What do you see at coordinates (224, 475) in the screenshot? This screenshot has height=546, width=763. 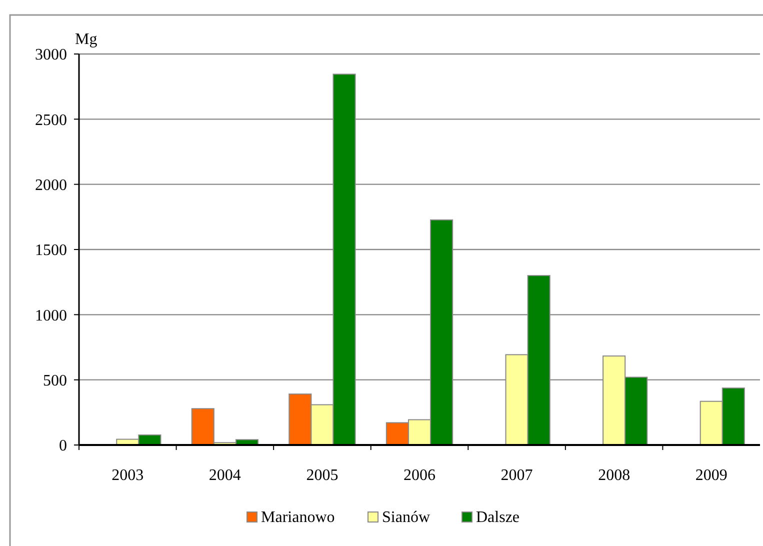 I see `x-tick-label: 2004` at bounding box center [224, 475].